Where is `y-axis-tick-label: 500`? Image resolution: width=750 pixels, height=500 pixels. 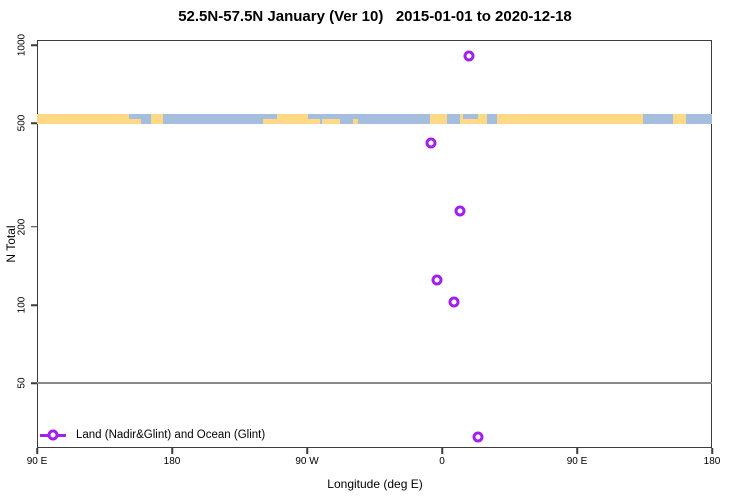 y-axis-tick-label: 500 is located at coordinates (22, 123).